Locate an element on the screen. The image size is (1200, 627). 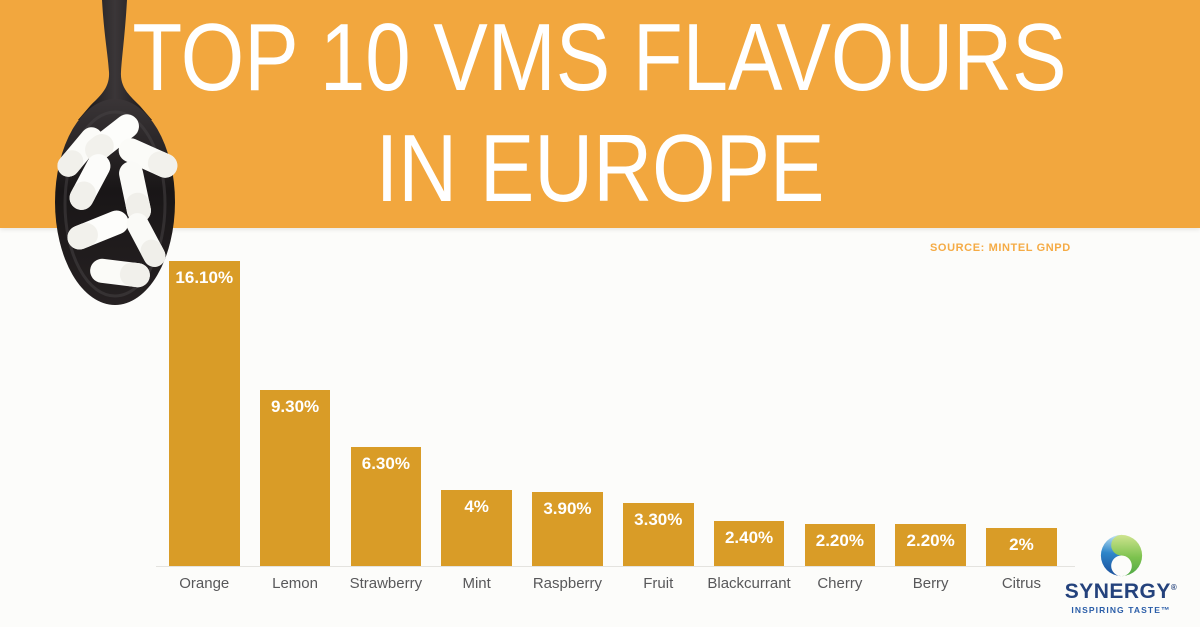
synergy-logo-text: SYNERGY® is located at coordinates (1121, 591).